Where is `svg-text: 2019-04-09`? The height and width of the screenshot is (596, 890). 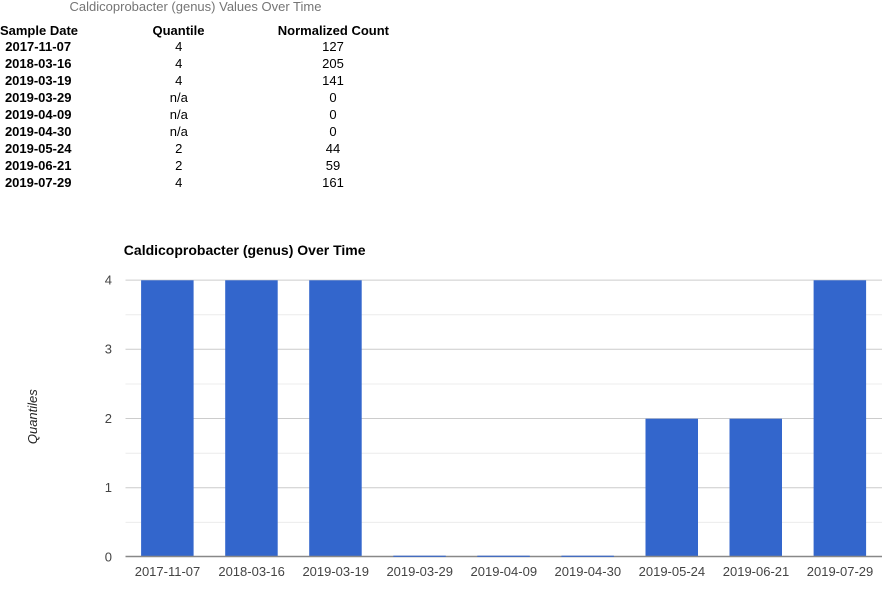 svg-text: 2019-04-09 is located at coordinates (504, 571).